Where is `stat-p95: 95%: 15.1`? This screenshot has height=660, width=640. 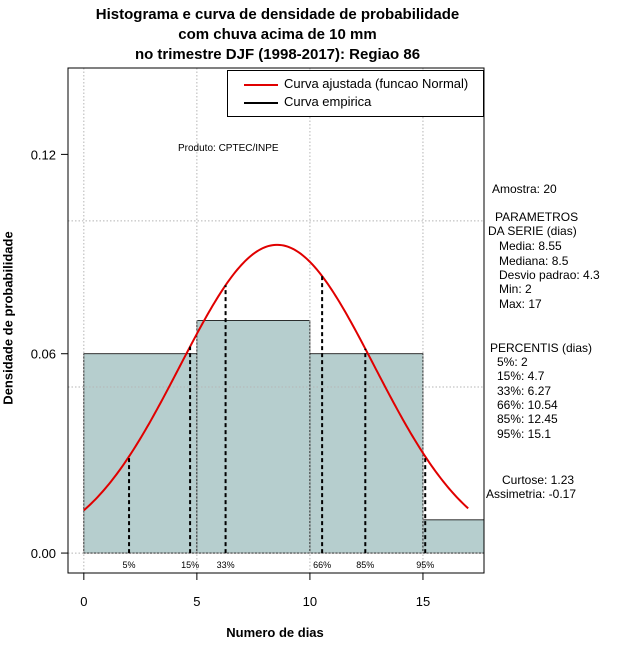 stat-p95: 95%: 15.1 is located at coordinates (524, 434).